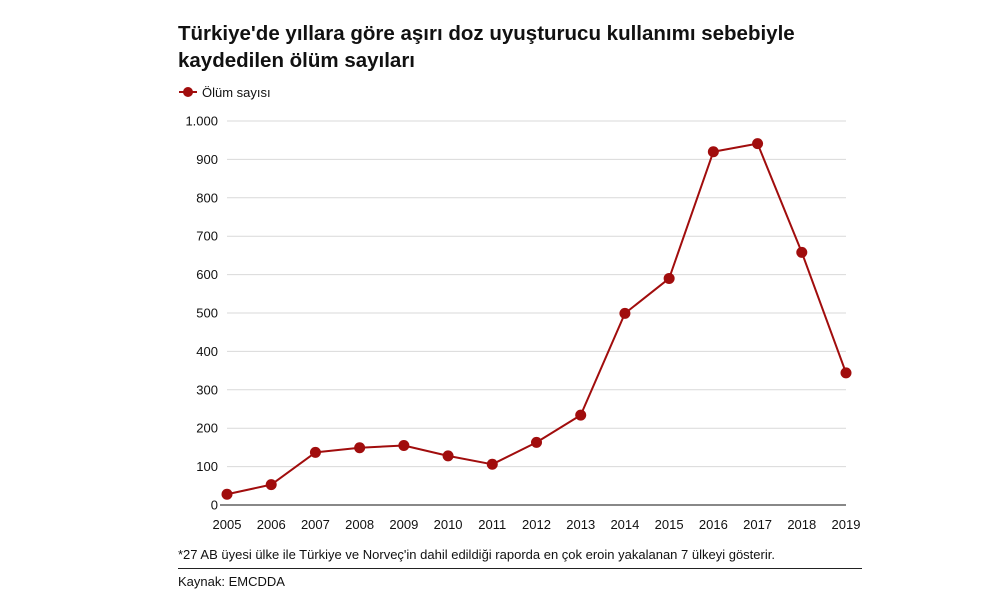  Describe the element at coordinates (207, 389) in the screenshot. I see `y-tick-label: 300` at that location.